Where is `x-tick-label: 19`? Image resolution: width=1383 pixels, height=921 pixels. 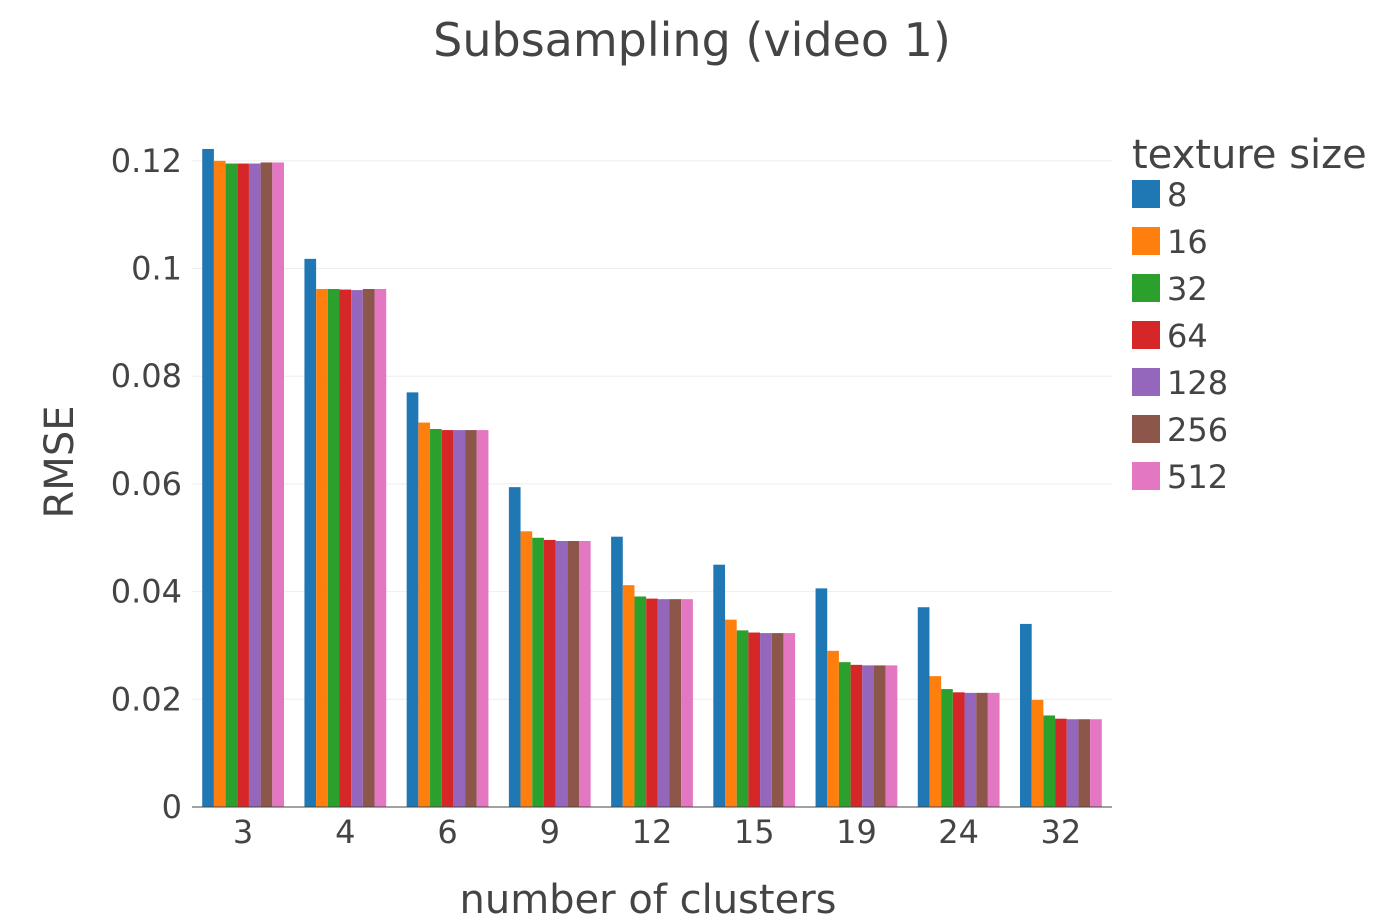
x-tick-label: 19 is located at coordinates (856, 832).